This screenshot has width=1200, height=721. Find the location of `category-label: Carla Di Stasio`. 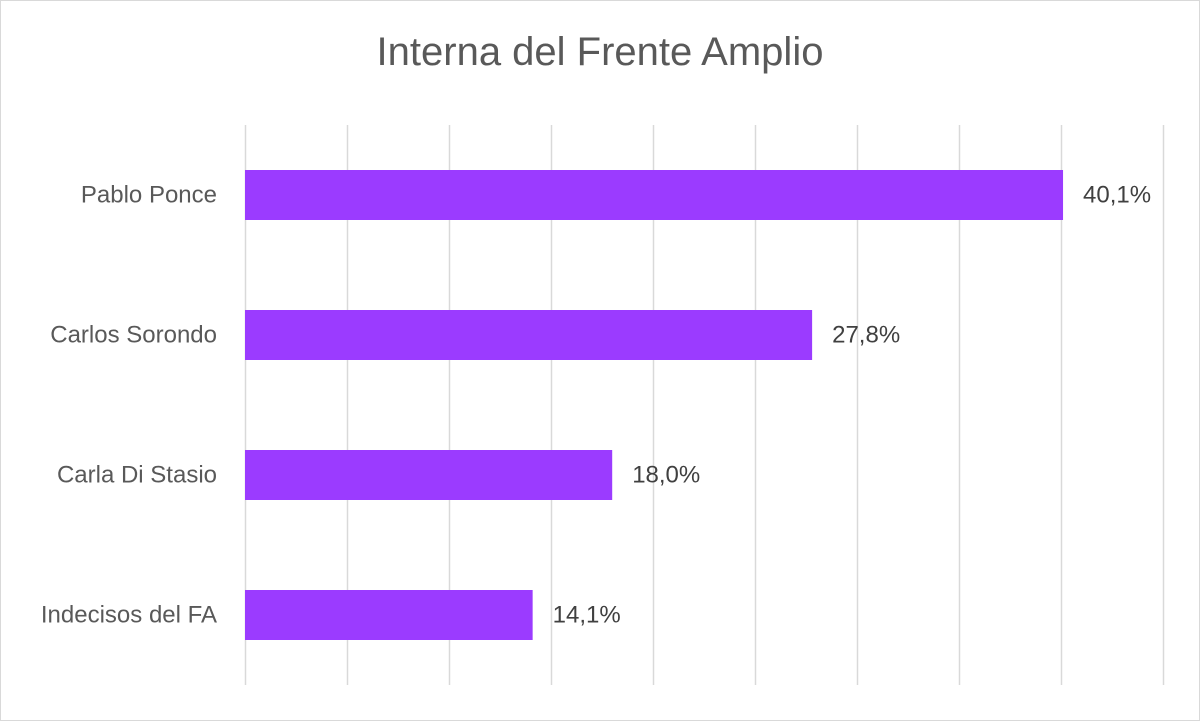

category-label: Carla Di Stasio is located at coordinates (137, 475).